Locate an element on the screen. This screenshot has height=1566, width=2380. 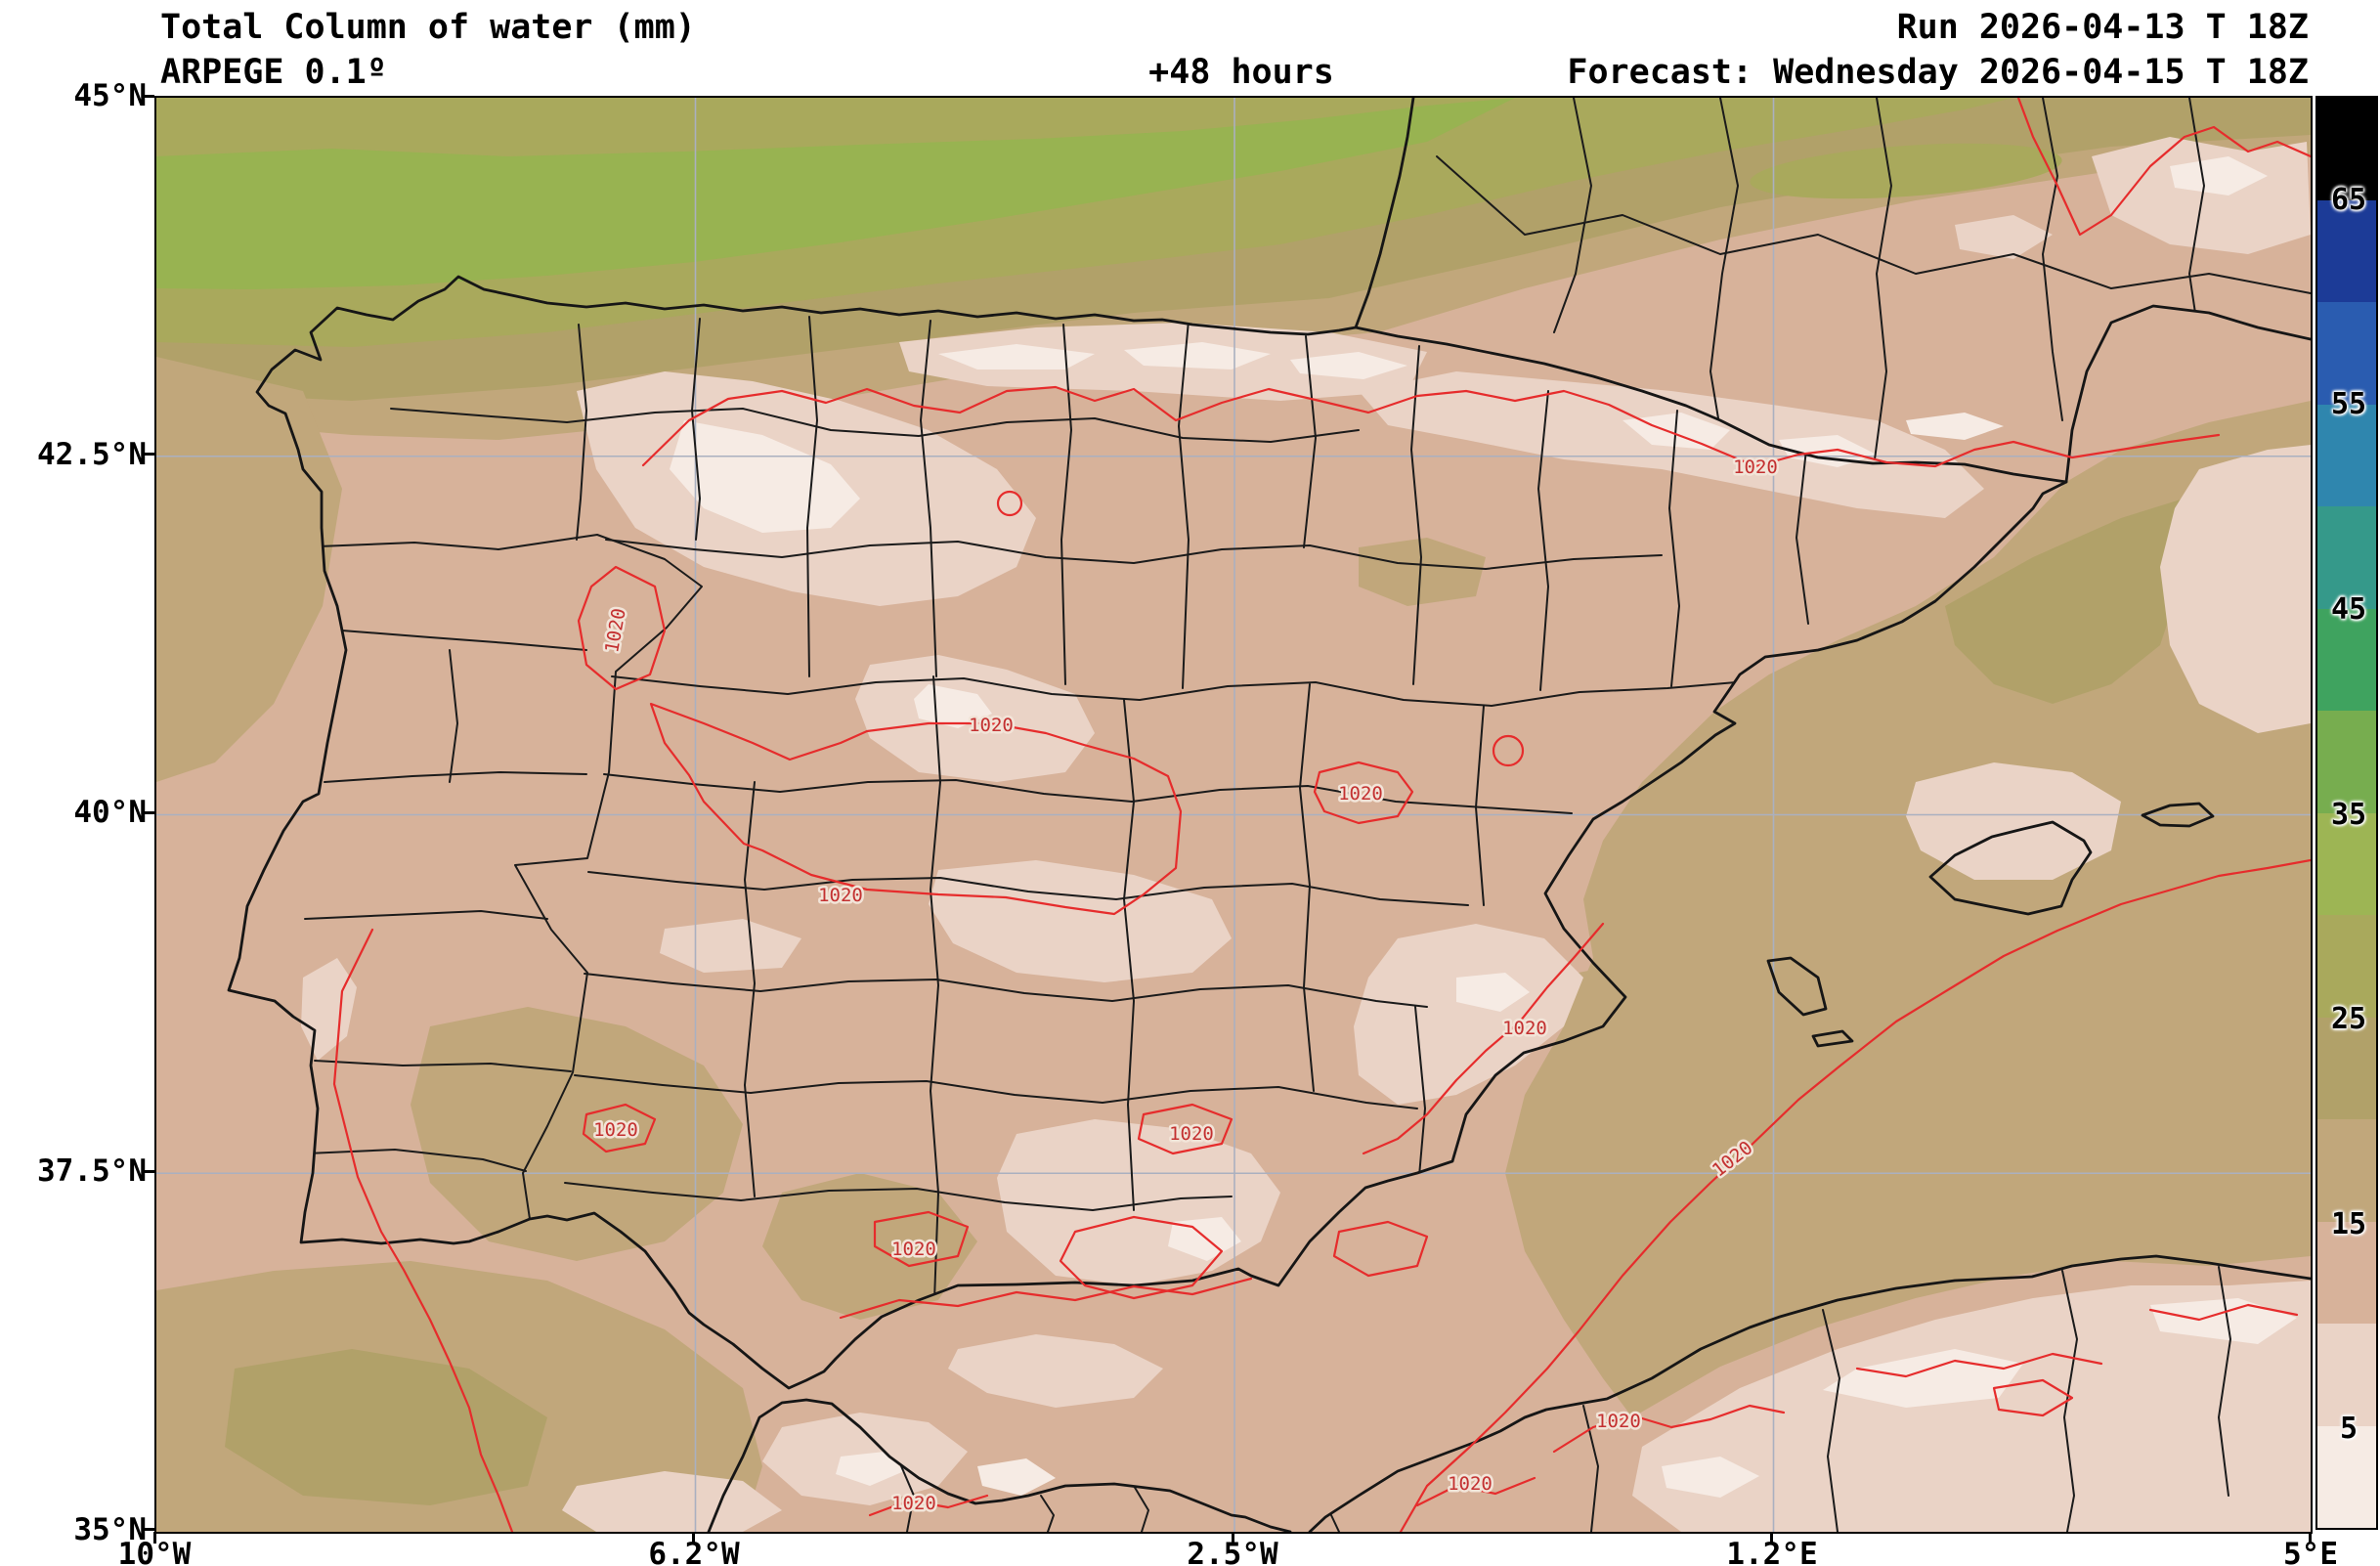
formentera-coastline is located at coordinates (1832, 1038).